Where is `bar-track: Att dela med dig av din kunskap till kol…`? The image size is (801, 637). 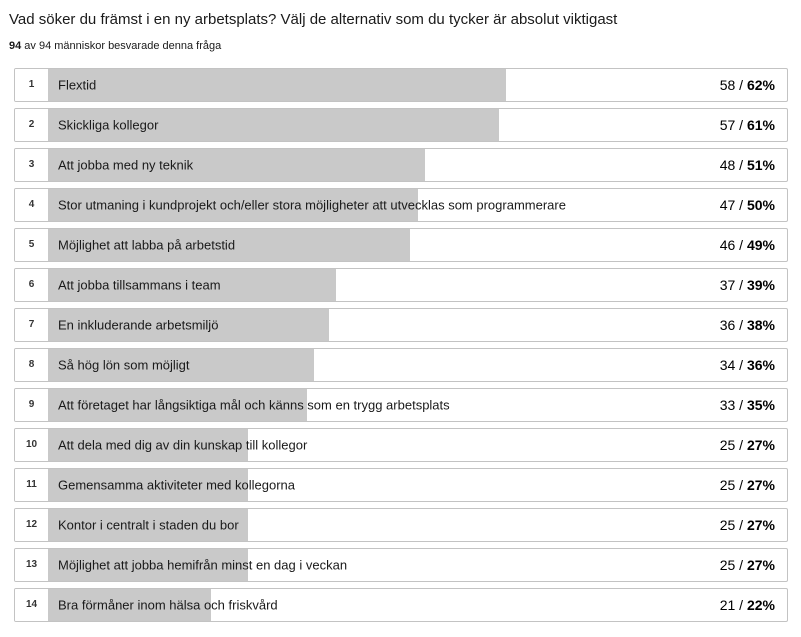 bar-track: Att dela med dig av din kunskap till kol… is located at coordinates (417, 444).